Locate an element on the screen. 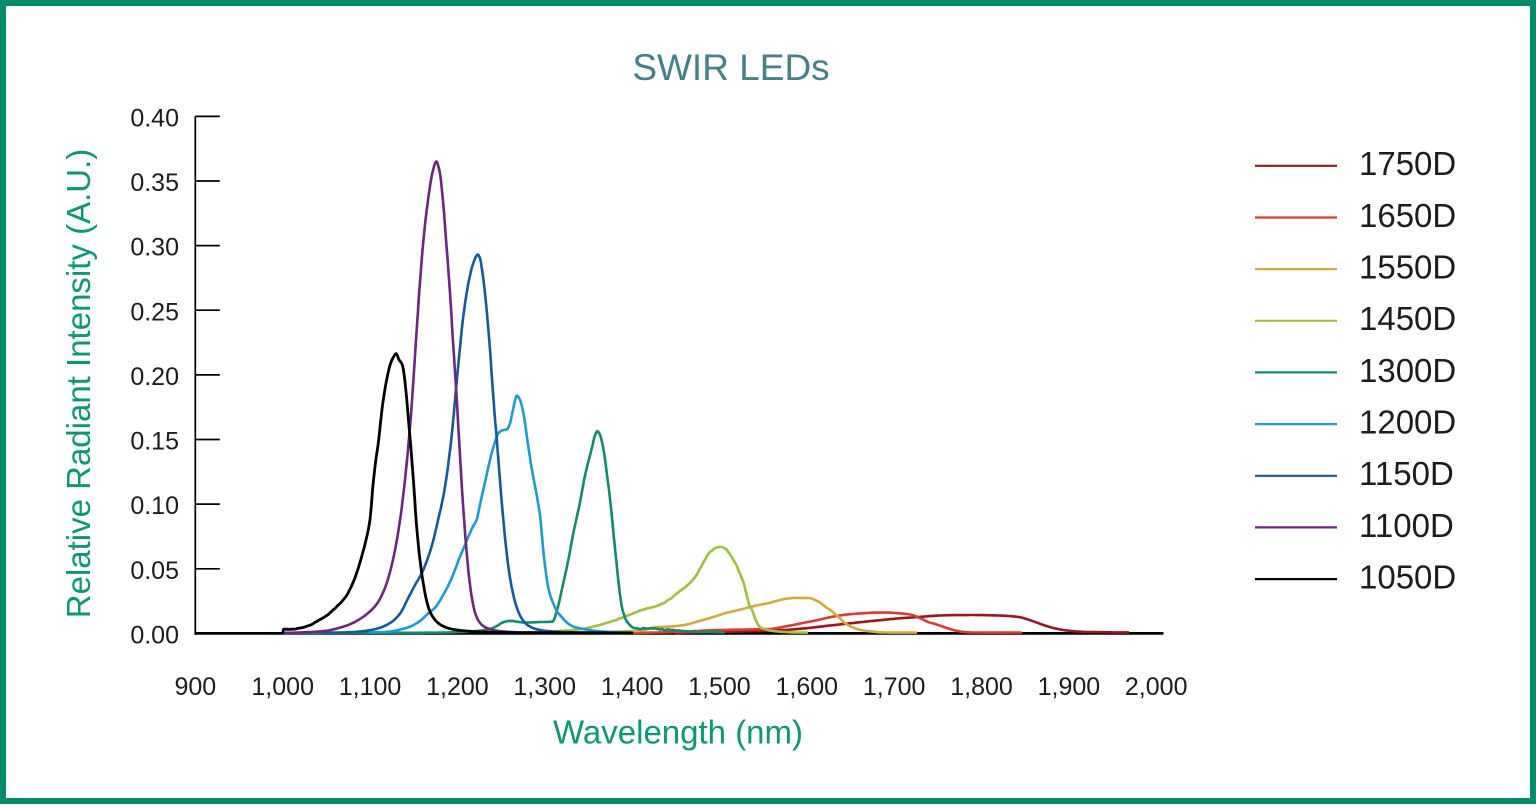 This screenshot has width=1536, height=809. svg-text: 1550D is located at coordinates (1407, 267).